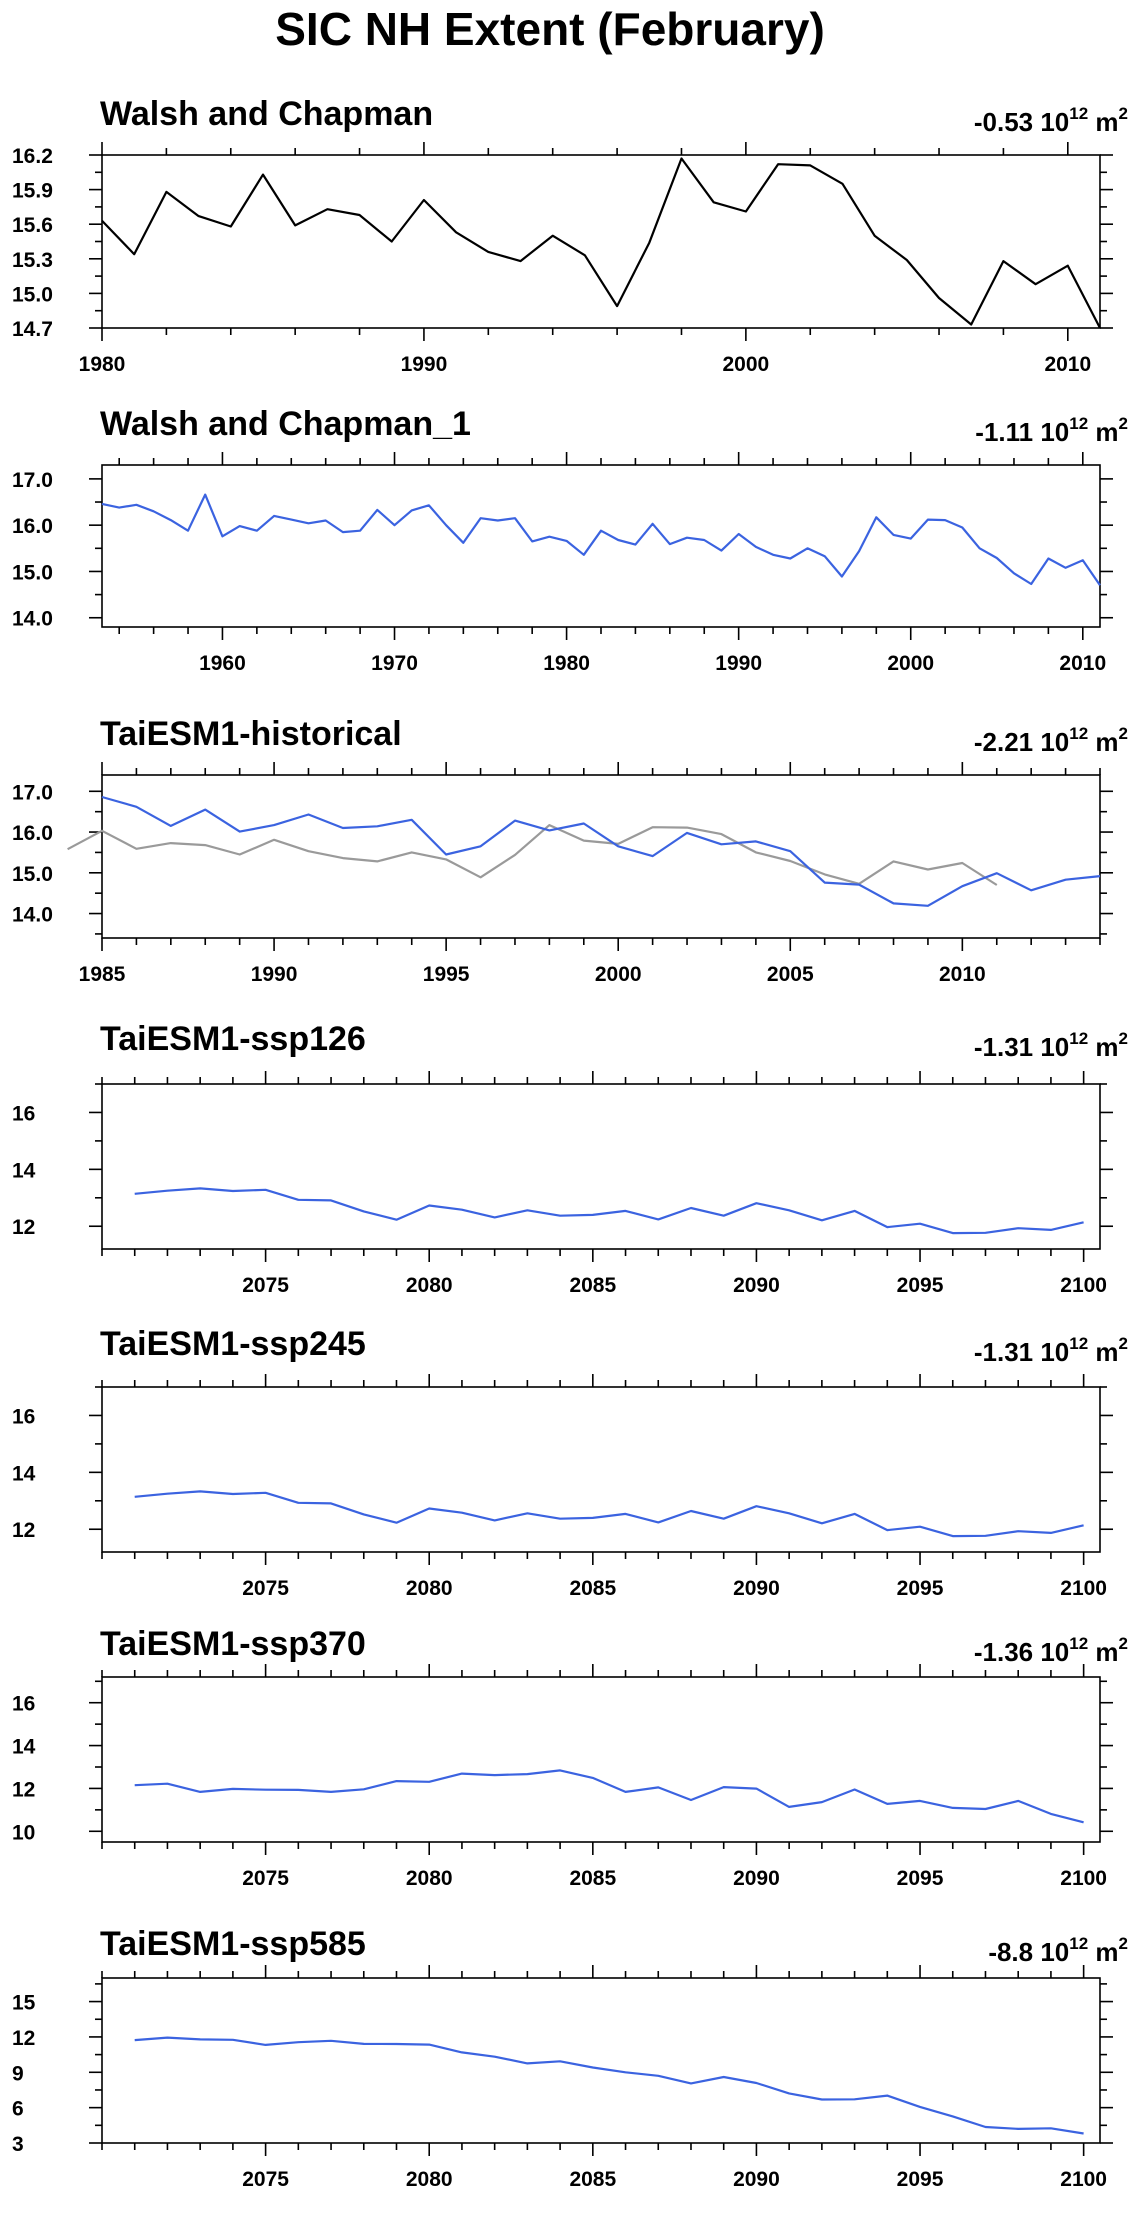 The image size is (1131, 2220). What do you see at coordinates (233, 1344) in the screenshot?
I see `panel-title: TaiESM1-ssp245` at bounding box center [233, 1344].